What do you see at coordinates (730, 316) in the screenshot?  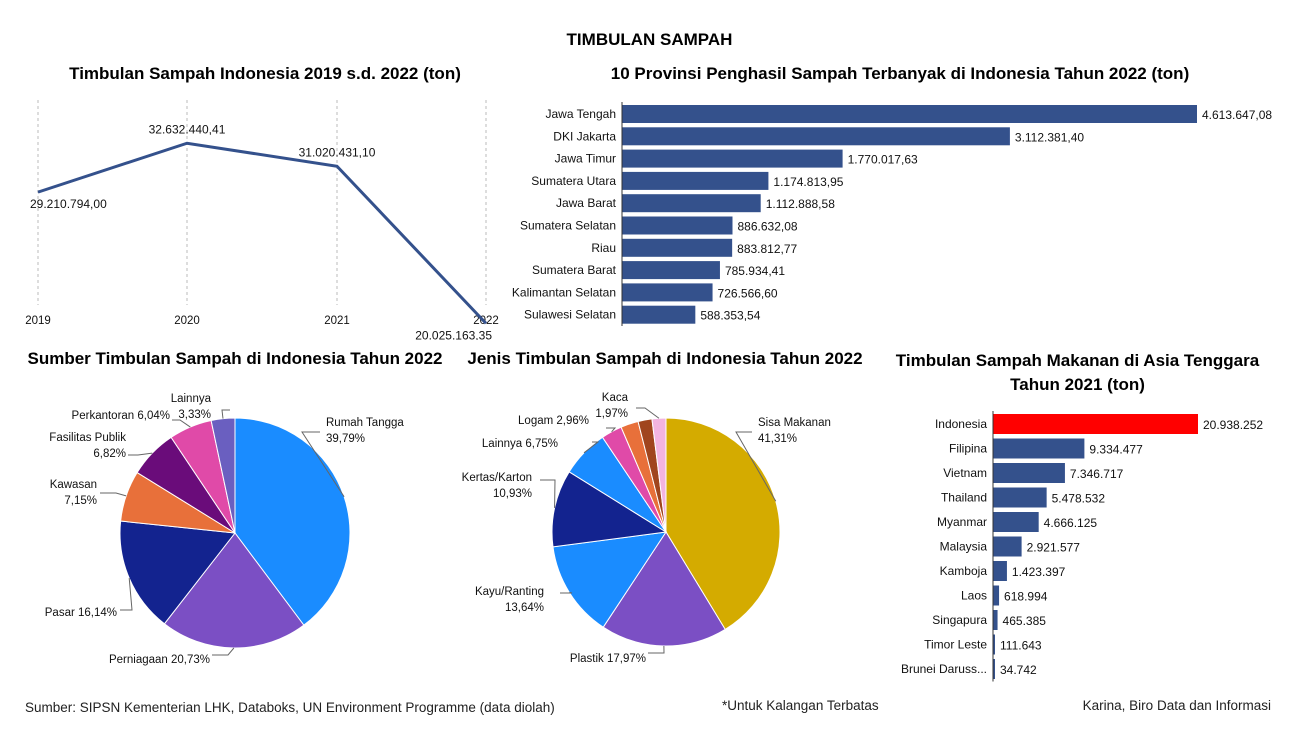 I see `value-label: 588.353,54` at bounding box center [730, 316].